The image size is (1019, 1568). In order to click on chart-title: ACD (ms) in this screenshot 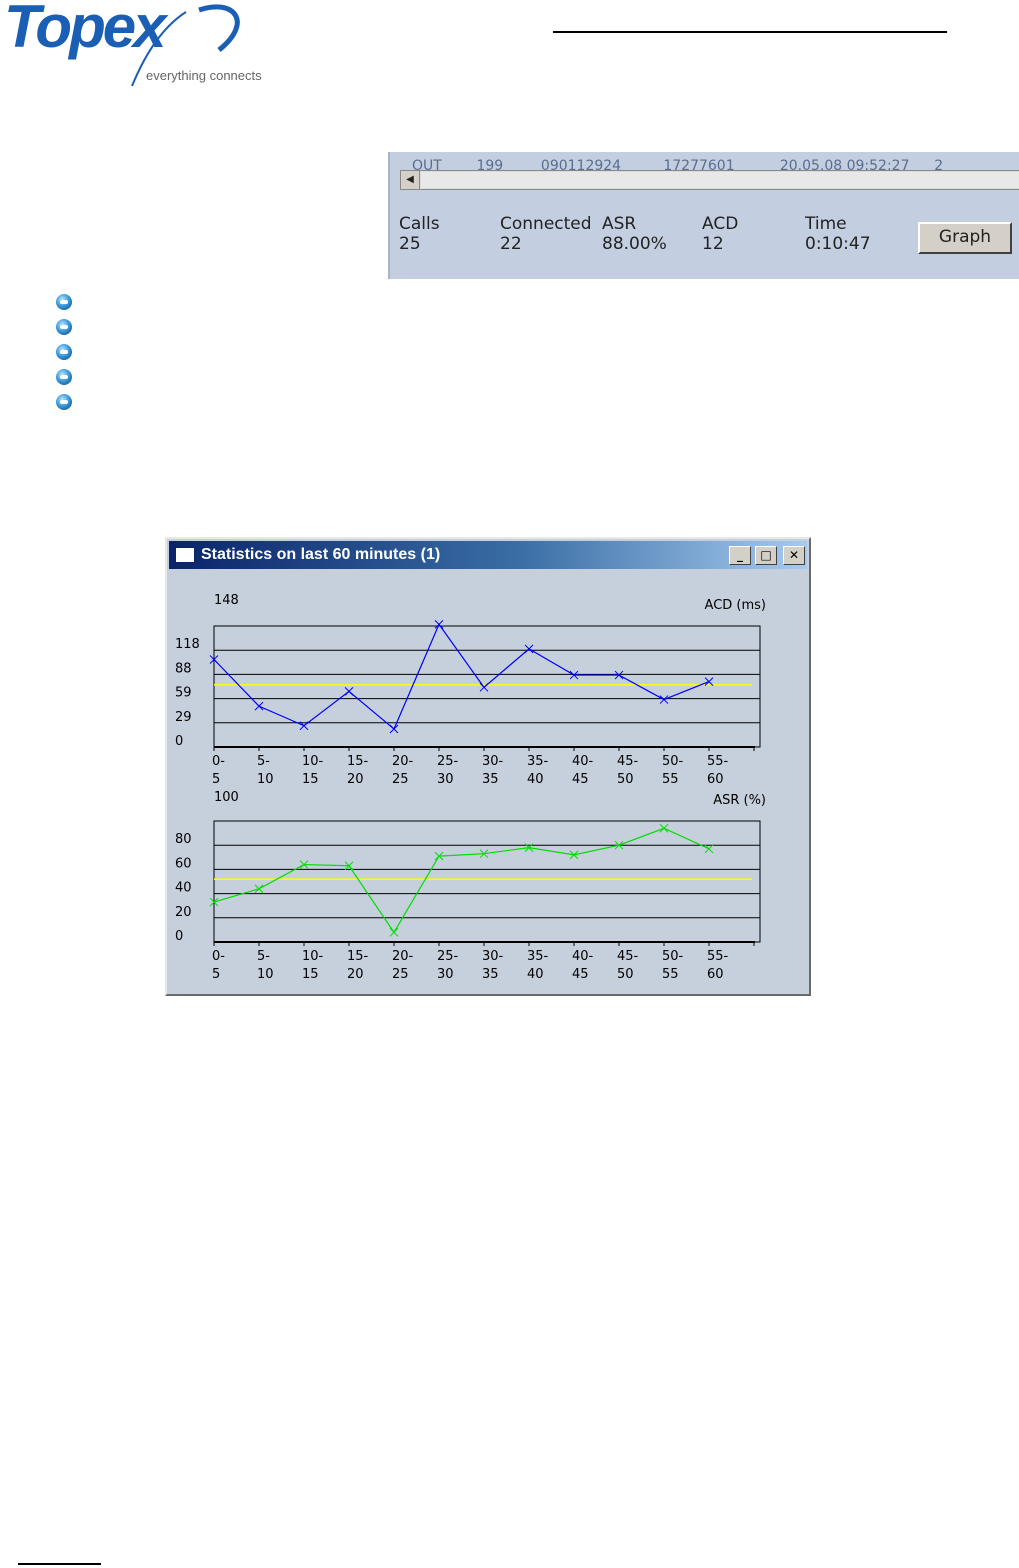, I will do `click(735, 605)`.